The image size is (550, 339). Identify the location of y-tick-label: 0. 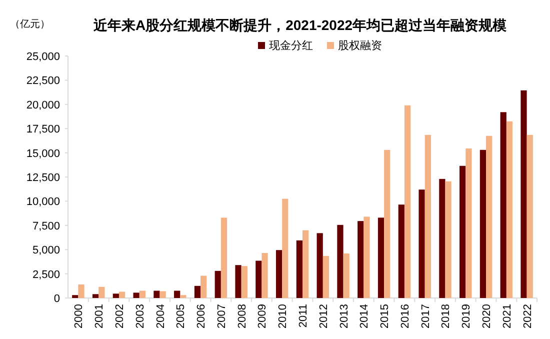
(57, 299).